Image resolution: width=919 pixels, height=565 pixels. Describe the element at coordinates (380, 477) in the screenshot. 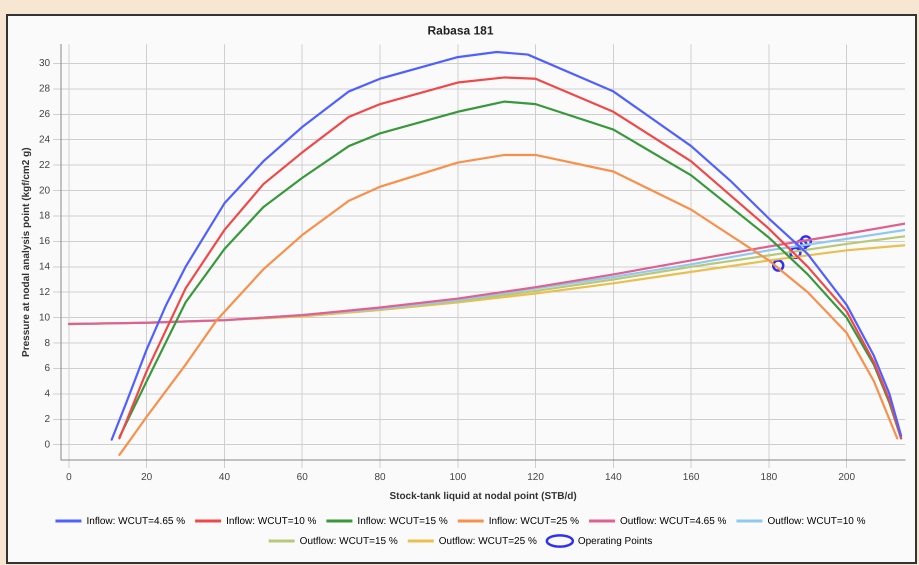

I see `x-tick-label: 80` at that location.